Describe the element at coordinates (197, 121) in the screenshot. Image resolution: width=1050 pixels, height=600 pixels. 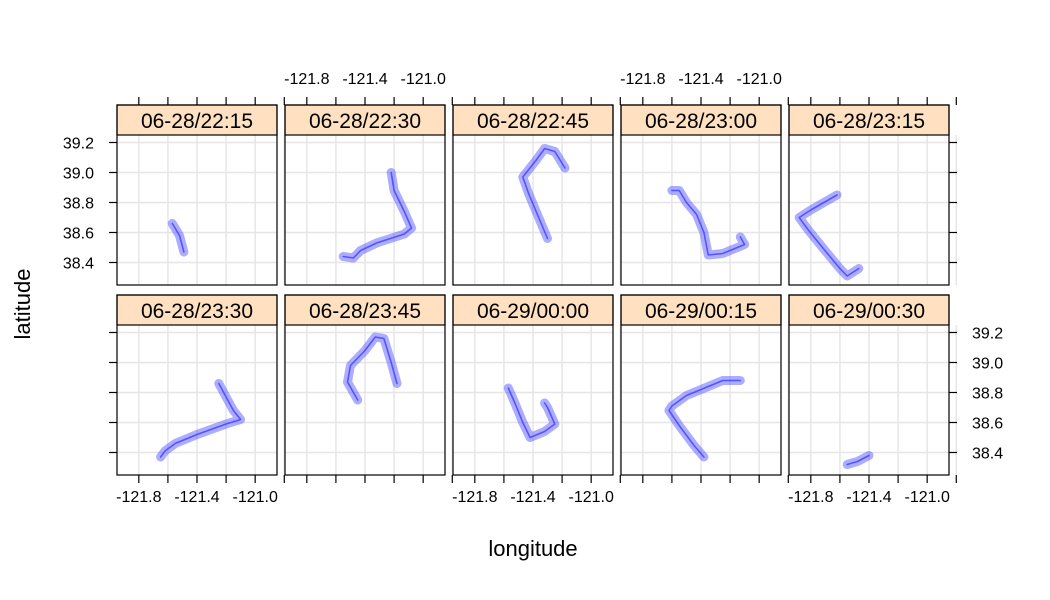
I see `strip-label: 06-28/22:15` at that location.